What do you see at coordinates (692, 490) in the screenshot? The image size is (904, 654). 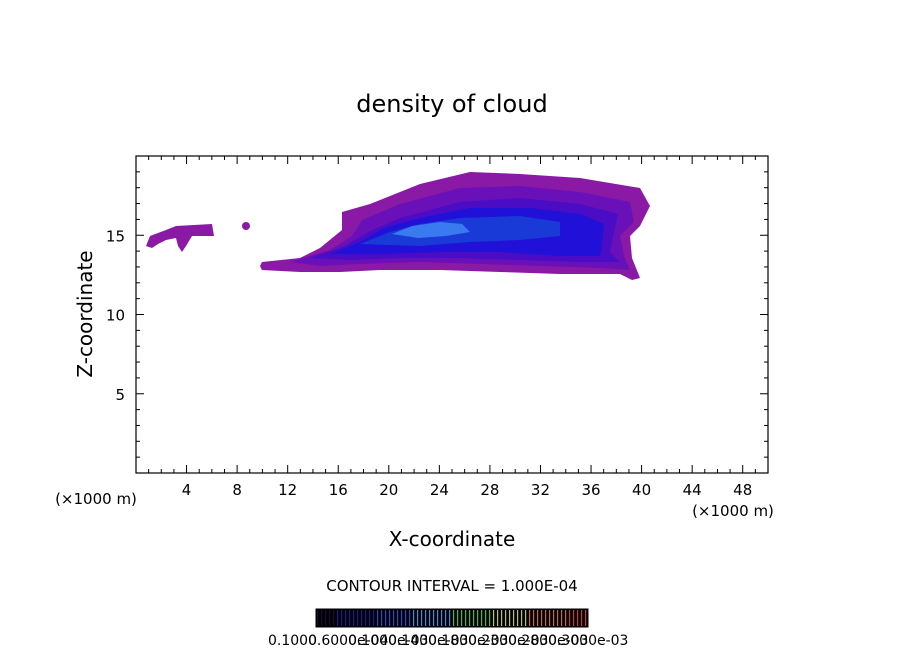 I see `x-tick-label: 44` at bounding box center [692, 490].